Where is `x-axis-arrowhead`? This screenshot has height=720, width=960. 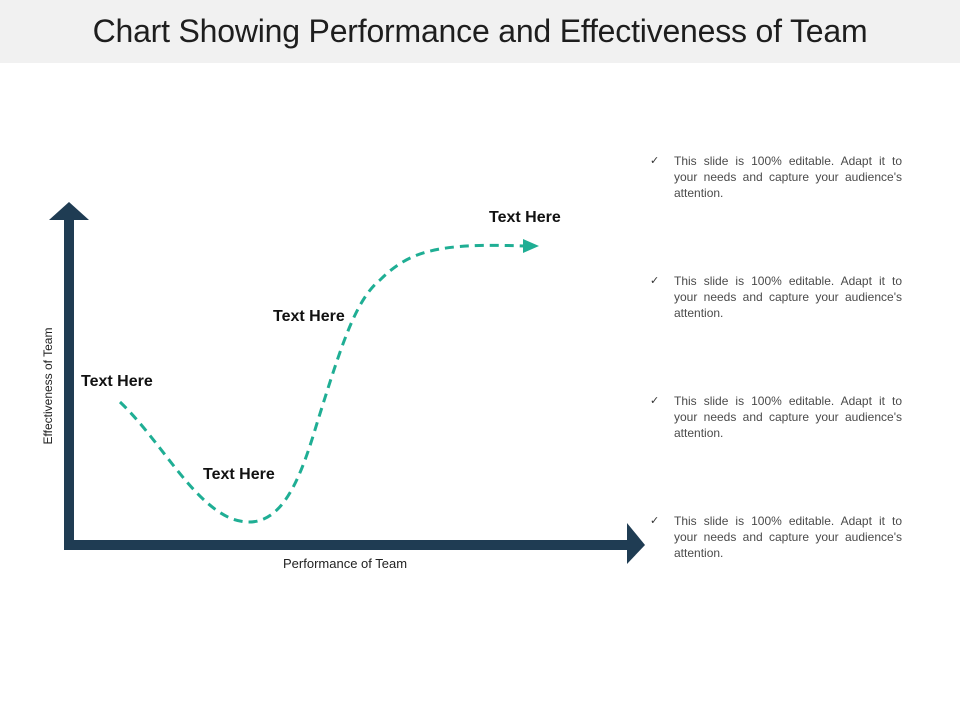 x-axis-arrowhead is located at coordinates (636, 543).